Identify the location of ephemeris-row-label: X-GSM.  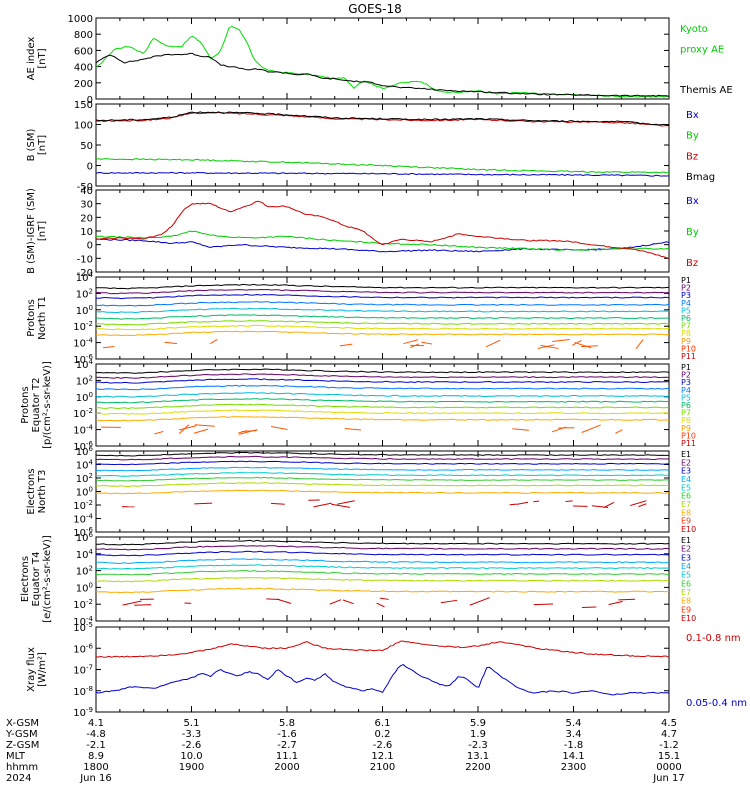
(22, 723).